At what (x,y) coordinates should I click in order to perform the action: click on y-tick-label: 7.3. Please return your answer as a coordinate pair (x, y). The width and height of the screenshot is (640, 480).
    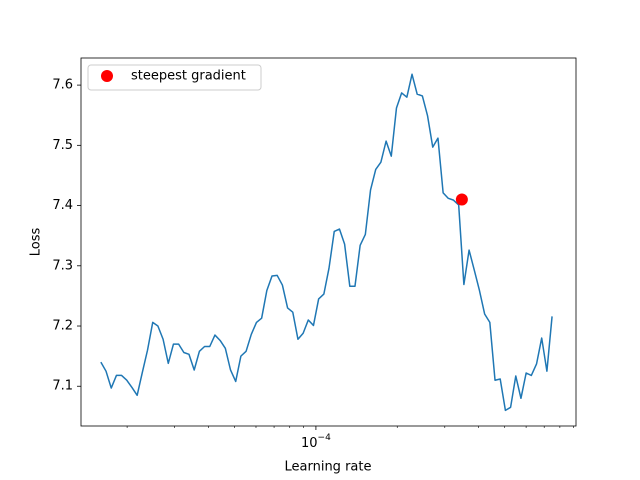
    Looking at the image, I should click on (62, 265).